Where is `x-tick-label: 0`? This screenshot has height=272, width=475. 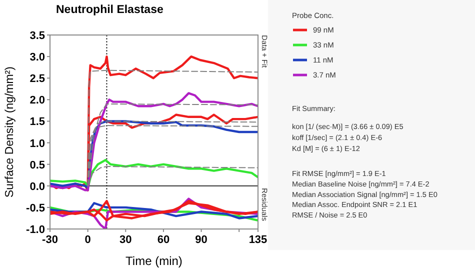 x-tick-label: 0 is located at coordinates (87, 240).